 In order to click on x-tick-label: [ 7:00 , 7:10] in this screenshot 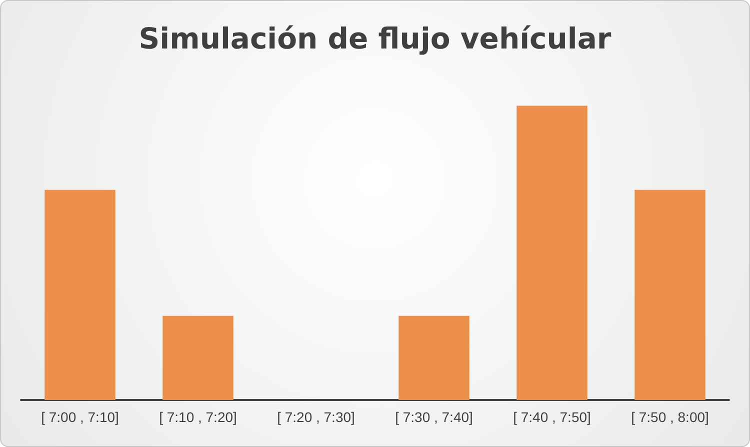, I will do `click(80, 417)`.